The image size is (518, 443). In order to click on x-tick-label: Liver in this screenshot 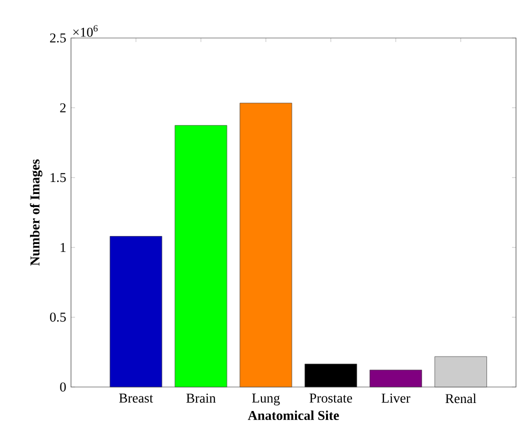, I will do `click(396, 398)`.